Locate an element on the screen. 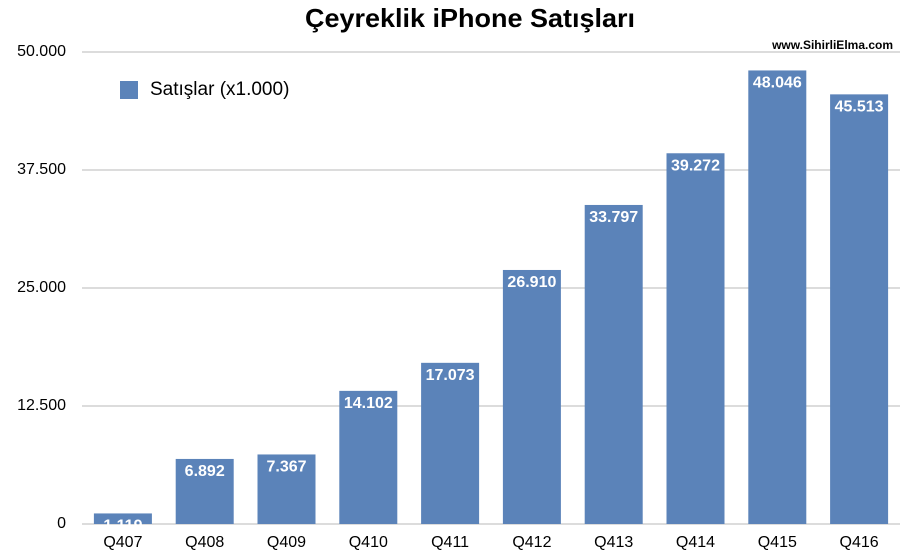 This screenshot has height=560, width=905. value-label: 26.910 is located at coordinates (531, 282).